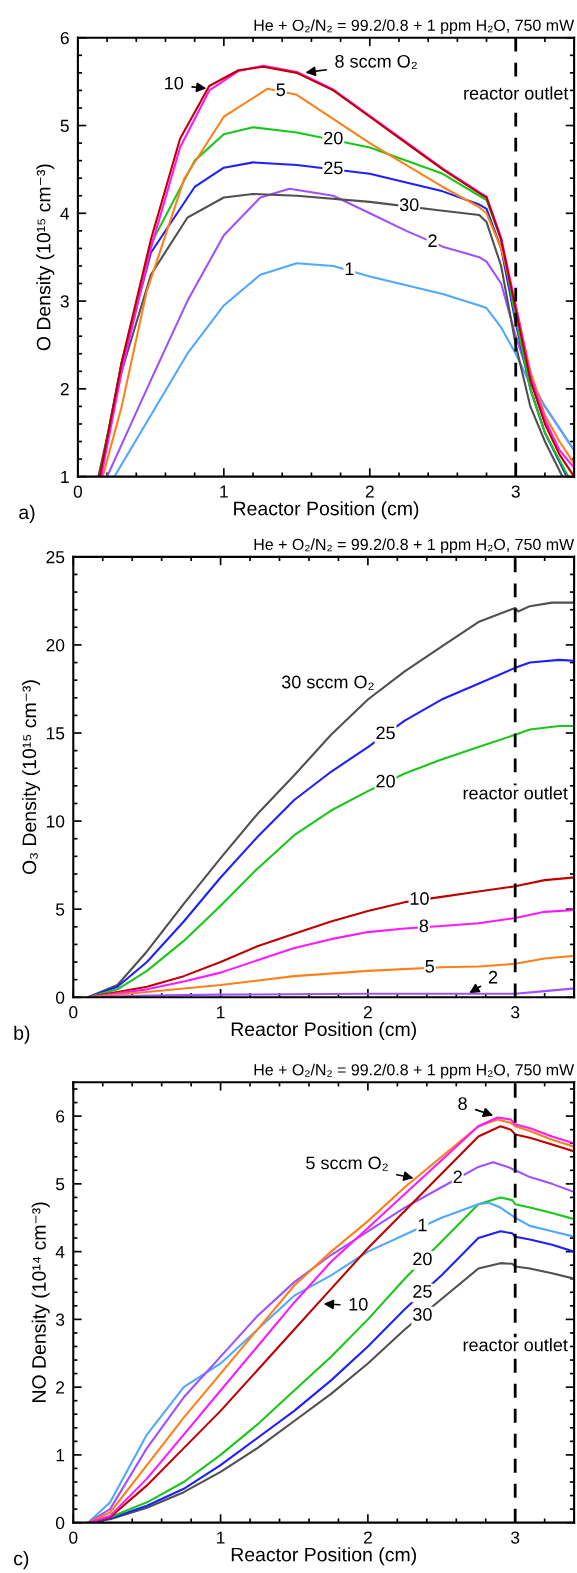 The width and height of the screenshot is (577, 1573). What do you see at coordinates (376, 62) in the screenshot?
I see `annotation: 8 sccm O₂` at bounding box center [376, 62].